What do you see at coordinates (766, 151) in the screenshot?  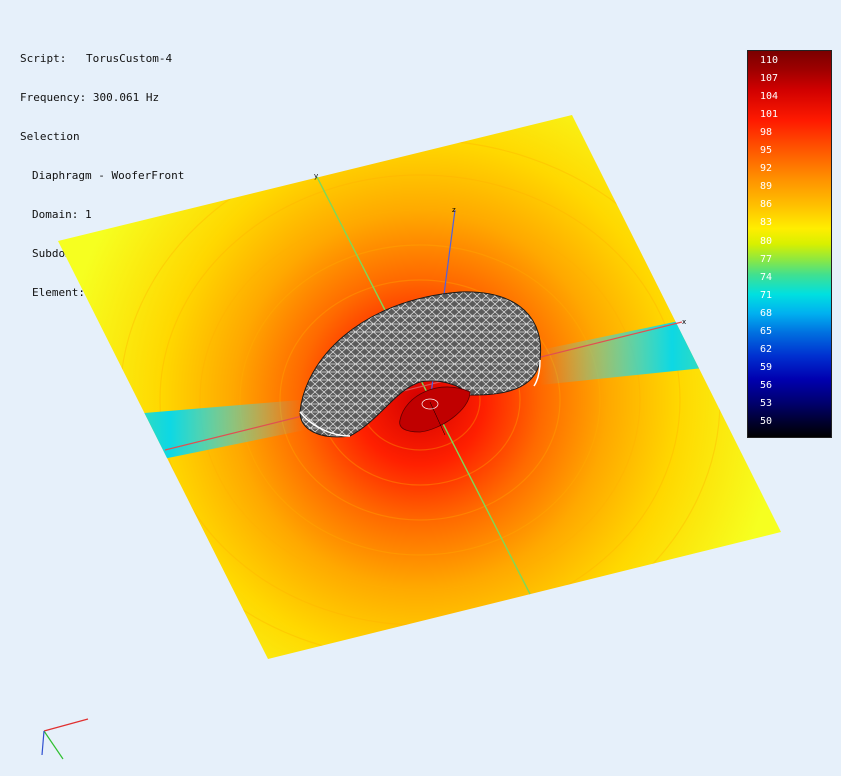 I see `legend-tick-95: 95` at bounding box center [766, 151].